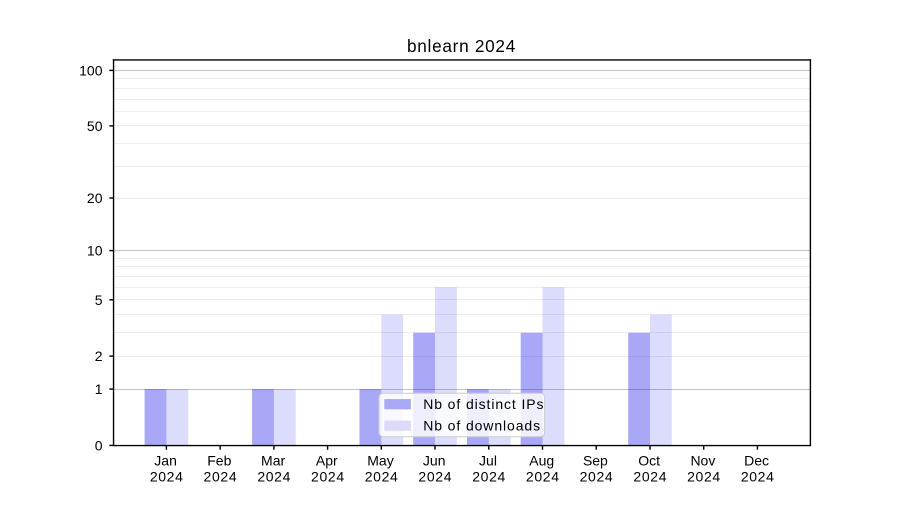  I want to click on svg-text: Jan, so click(165, 461).